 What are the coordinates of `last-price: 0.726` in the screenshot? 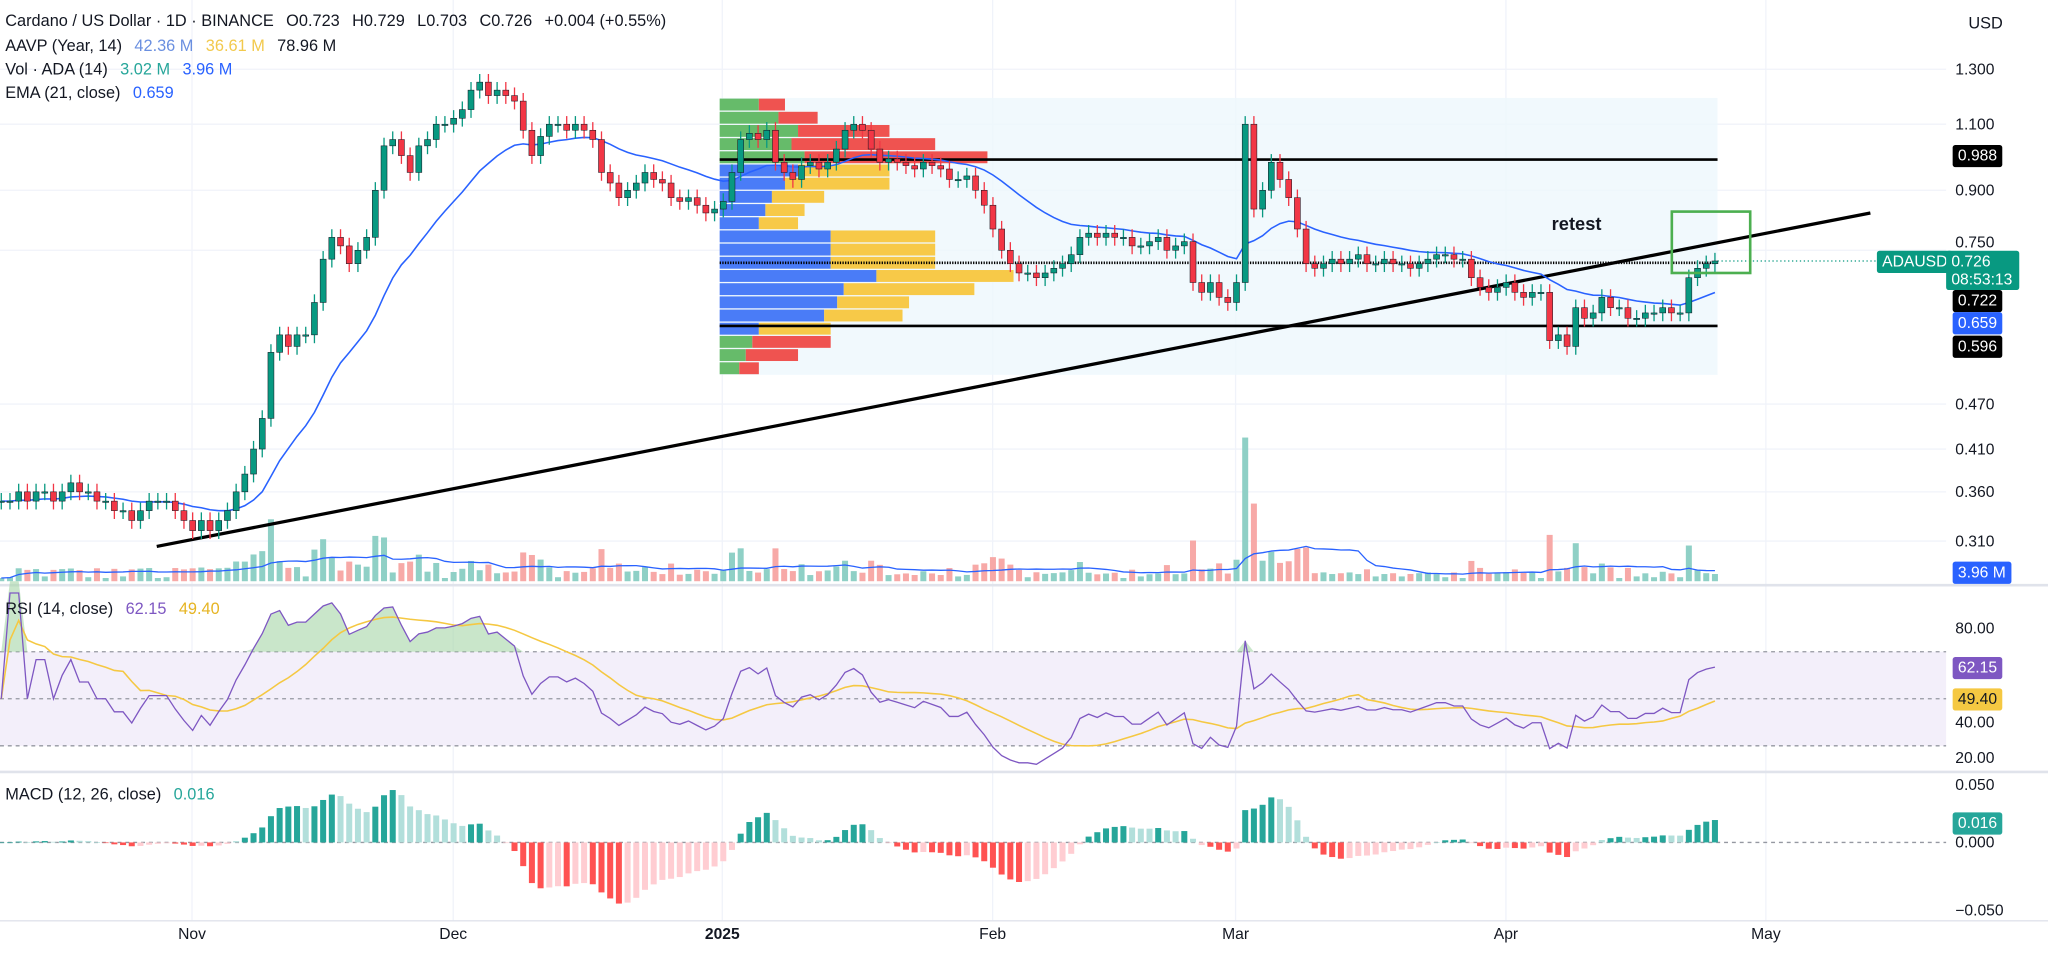 It's located at (1971, 261).